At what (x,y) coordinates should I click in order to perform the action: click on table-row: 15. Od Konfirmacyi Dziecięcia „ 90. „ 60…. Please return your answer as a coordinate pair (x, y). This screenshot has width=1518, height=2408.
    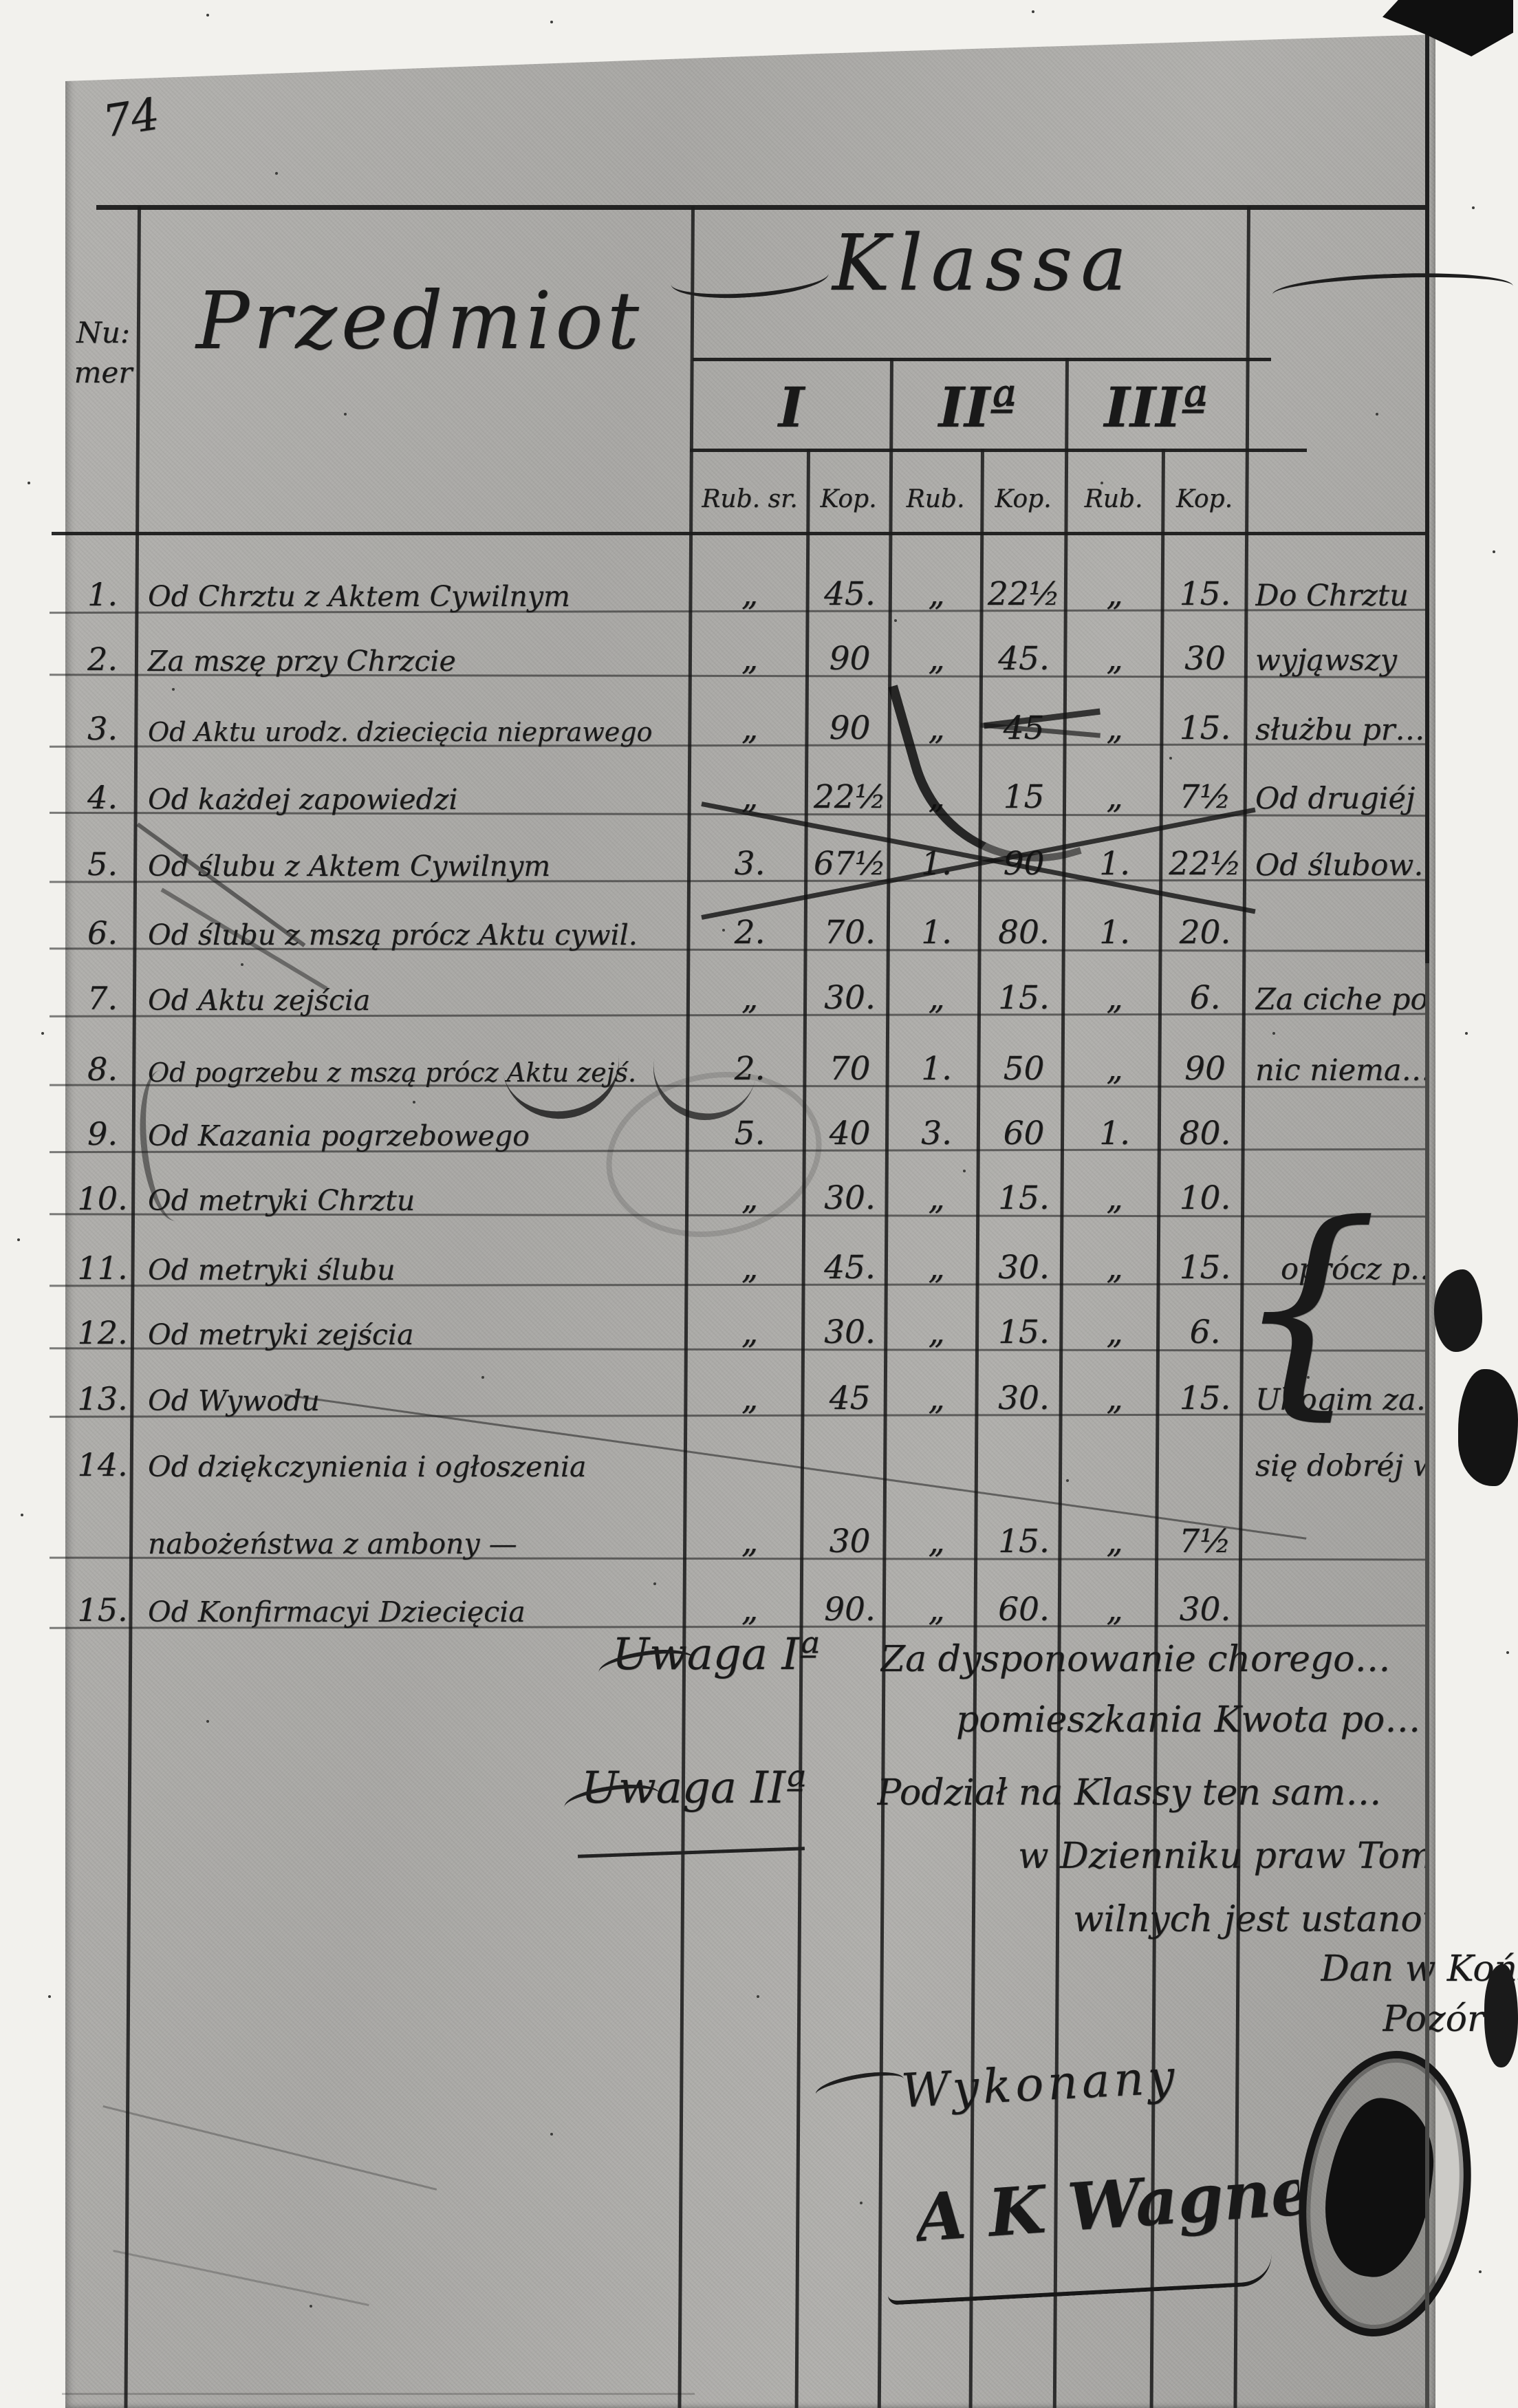
    Looking at the image, I should click on (759, 1598).